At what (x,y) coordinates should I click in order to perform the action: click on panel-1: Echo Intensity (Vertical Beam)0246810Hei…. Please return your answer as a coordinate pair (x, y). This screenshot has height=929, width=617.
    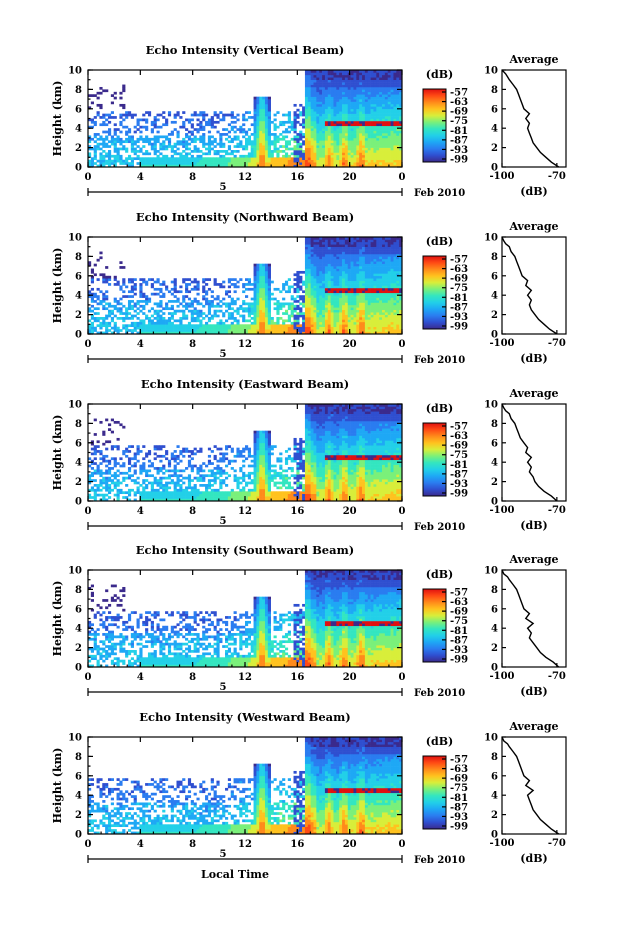
    Looking at the image, I should click on (309, 121).